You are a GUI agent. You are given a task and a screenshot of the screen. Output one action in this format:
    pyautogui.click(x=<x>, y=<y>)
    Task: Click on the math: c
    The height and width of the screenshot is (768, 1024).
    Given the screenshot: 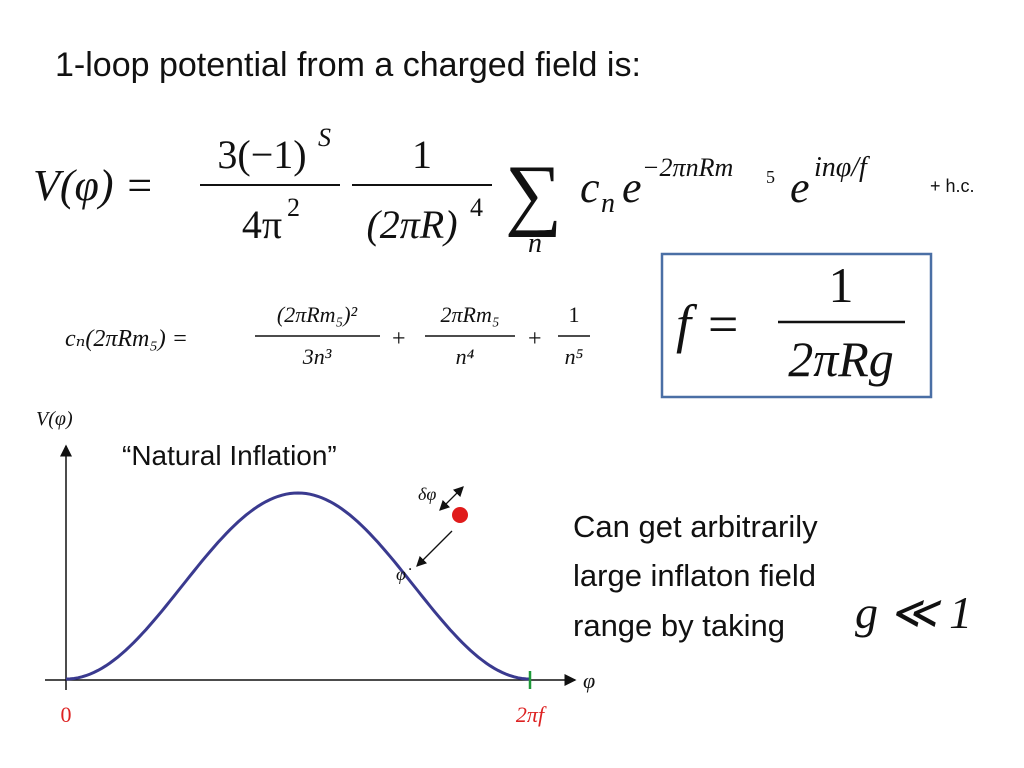 What is the action you would take?
    pyautogui.click(x=590, y=187)
    